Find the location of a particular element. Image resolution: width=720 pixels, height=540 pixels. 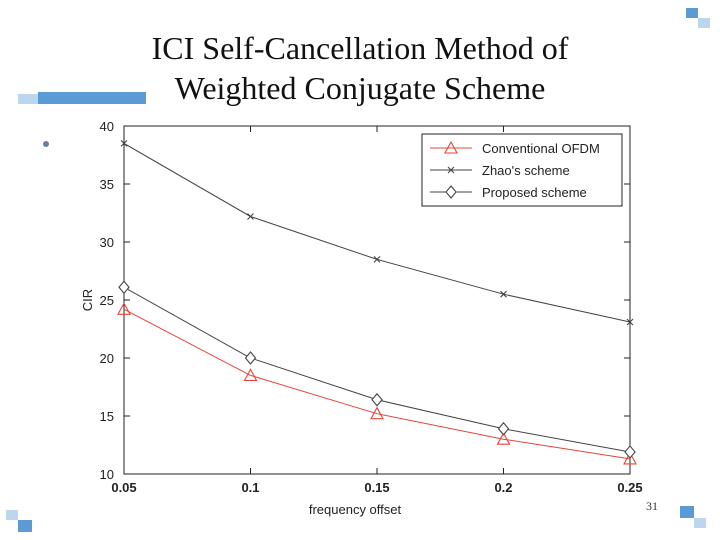

legend-label-conventional-ofdm: Conventional OFDM is located at coordinates (541, 148).